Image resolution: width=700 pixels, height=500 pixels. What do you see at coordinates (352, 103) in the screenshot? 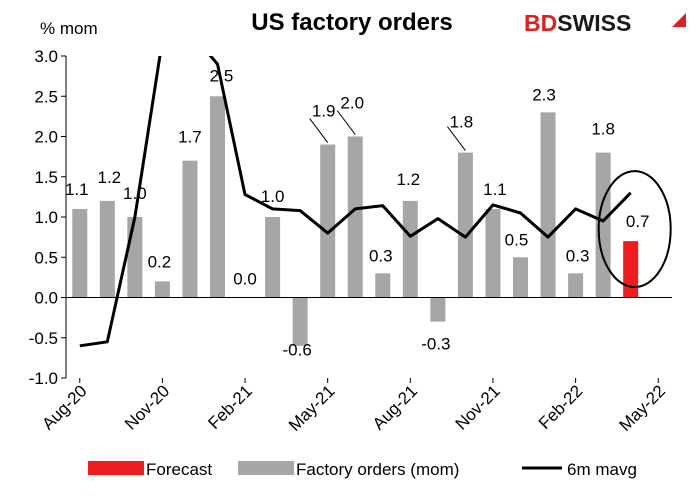
I see `data-label: 2.0` at bounding box center [352, 103].